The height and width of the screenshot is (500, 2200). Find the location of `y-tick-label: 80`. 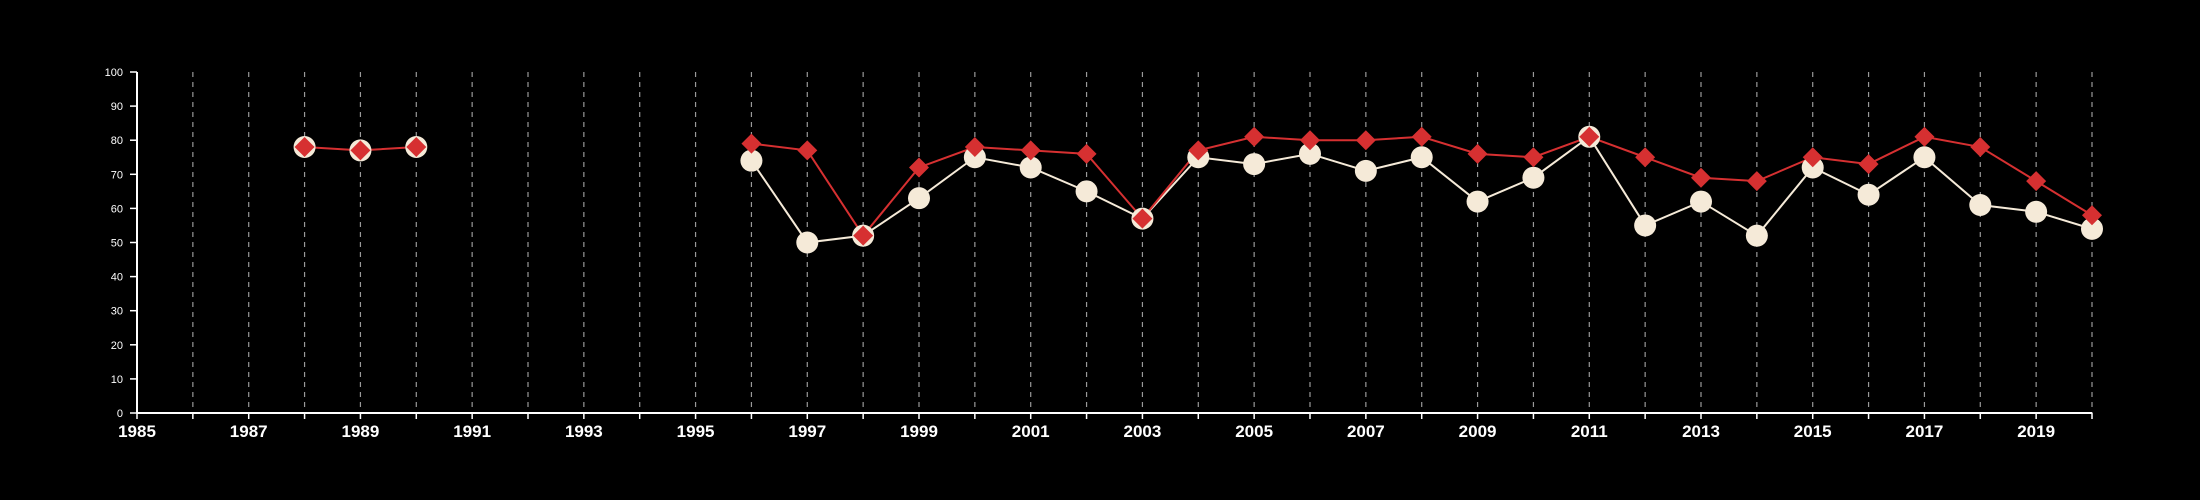

y-tick-label: 80 is located at coordinates (117, 141).